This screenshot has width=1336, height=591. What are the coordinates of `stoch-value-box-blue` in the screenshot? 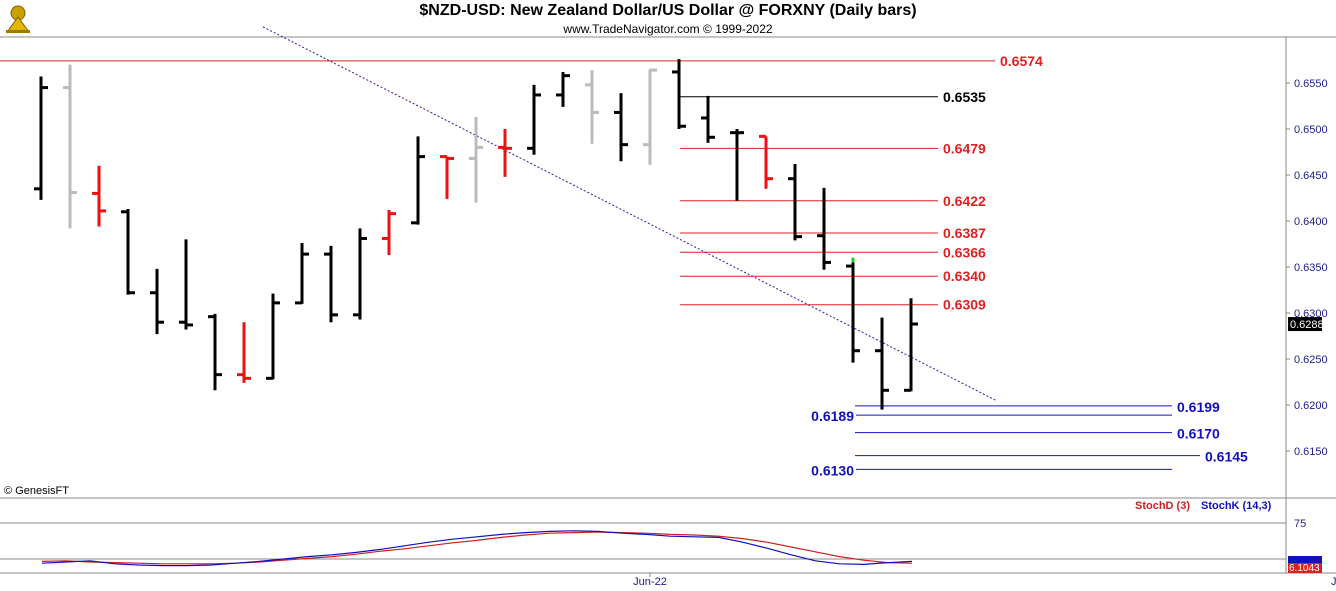 It's located at (1305, 559).